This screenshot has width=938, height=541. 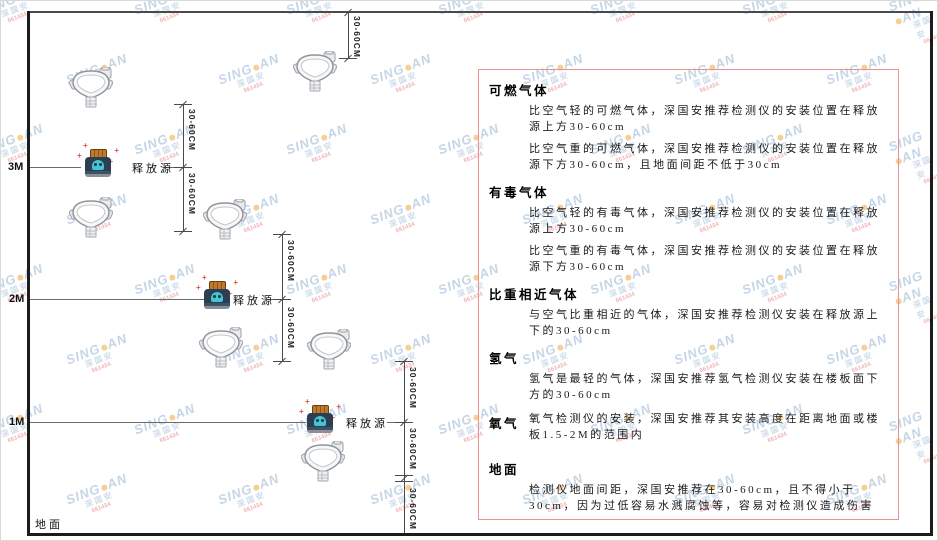 What do you see at coordinates (534, 295) in the screenshot?
I see `section-heading: 比重相近气体` at bounding box center [534, 295].